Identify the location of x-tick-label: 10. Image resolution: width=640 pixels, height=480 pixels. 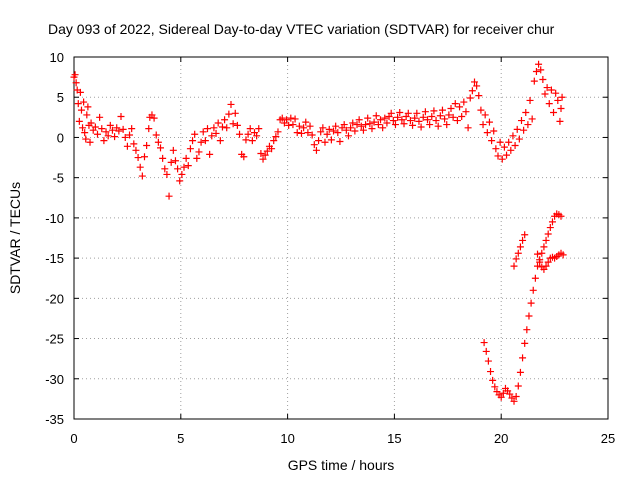
(287, 438).